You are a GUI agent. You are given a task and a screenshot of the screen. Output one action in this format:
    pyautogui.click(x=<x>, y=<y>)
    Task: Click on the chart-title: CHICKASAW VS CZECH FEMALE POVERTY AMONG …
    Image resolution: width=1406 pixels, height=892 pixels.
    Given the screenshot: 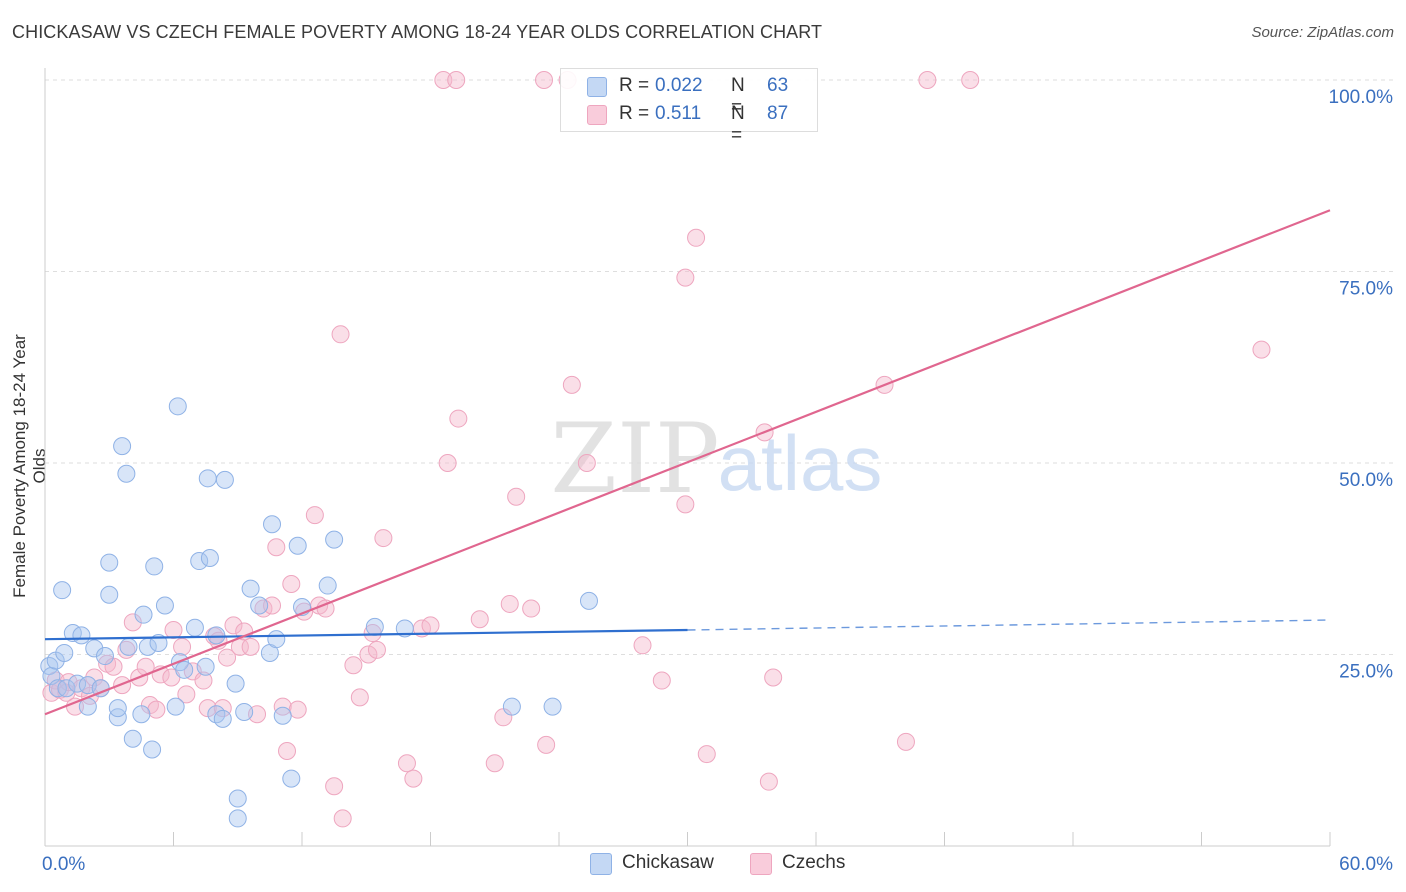 What is the action you would take?
    pyautogui.click(x=417, y=32)
    